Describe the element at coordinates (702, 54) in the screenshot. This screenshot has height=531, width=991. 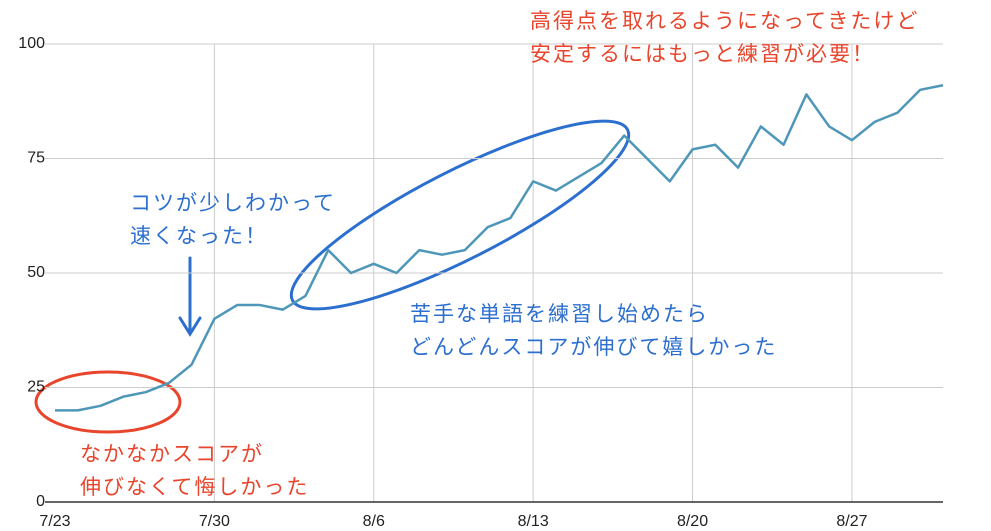
I see `annotation: 安定するにはもっと練習が必要！` at that location.